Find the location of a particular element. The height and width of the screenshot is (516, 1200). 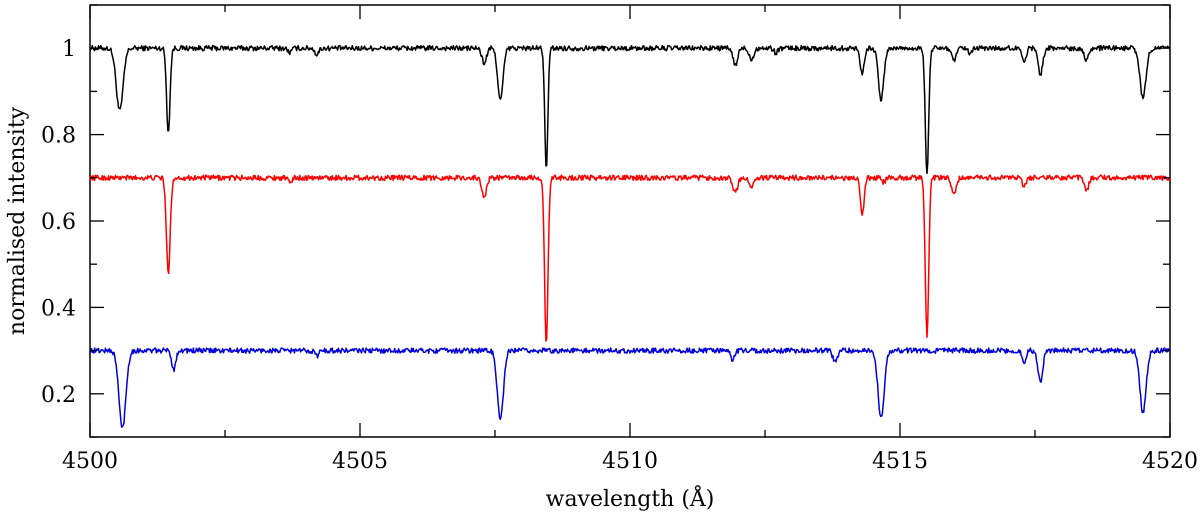

x-tick-label: 4510 is located at coordinates (630, 461).